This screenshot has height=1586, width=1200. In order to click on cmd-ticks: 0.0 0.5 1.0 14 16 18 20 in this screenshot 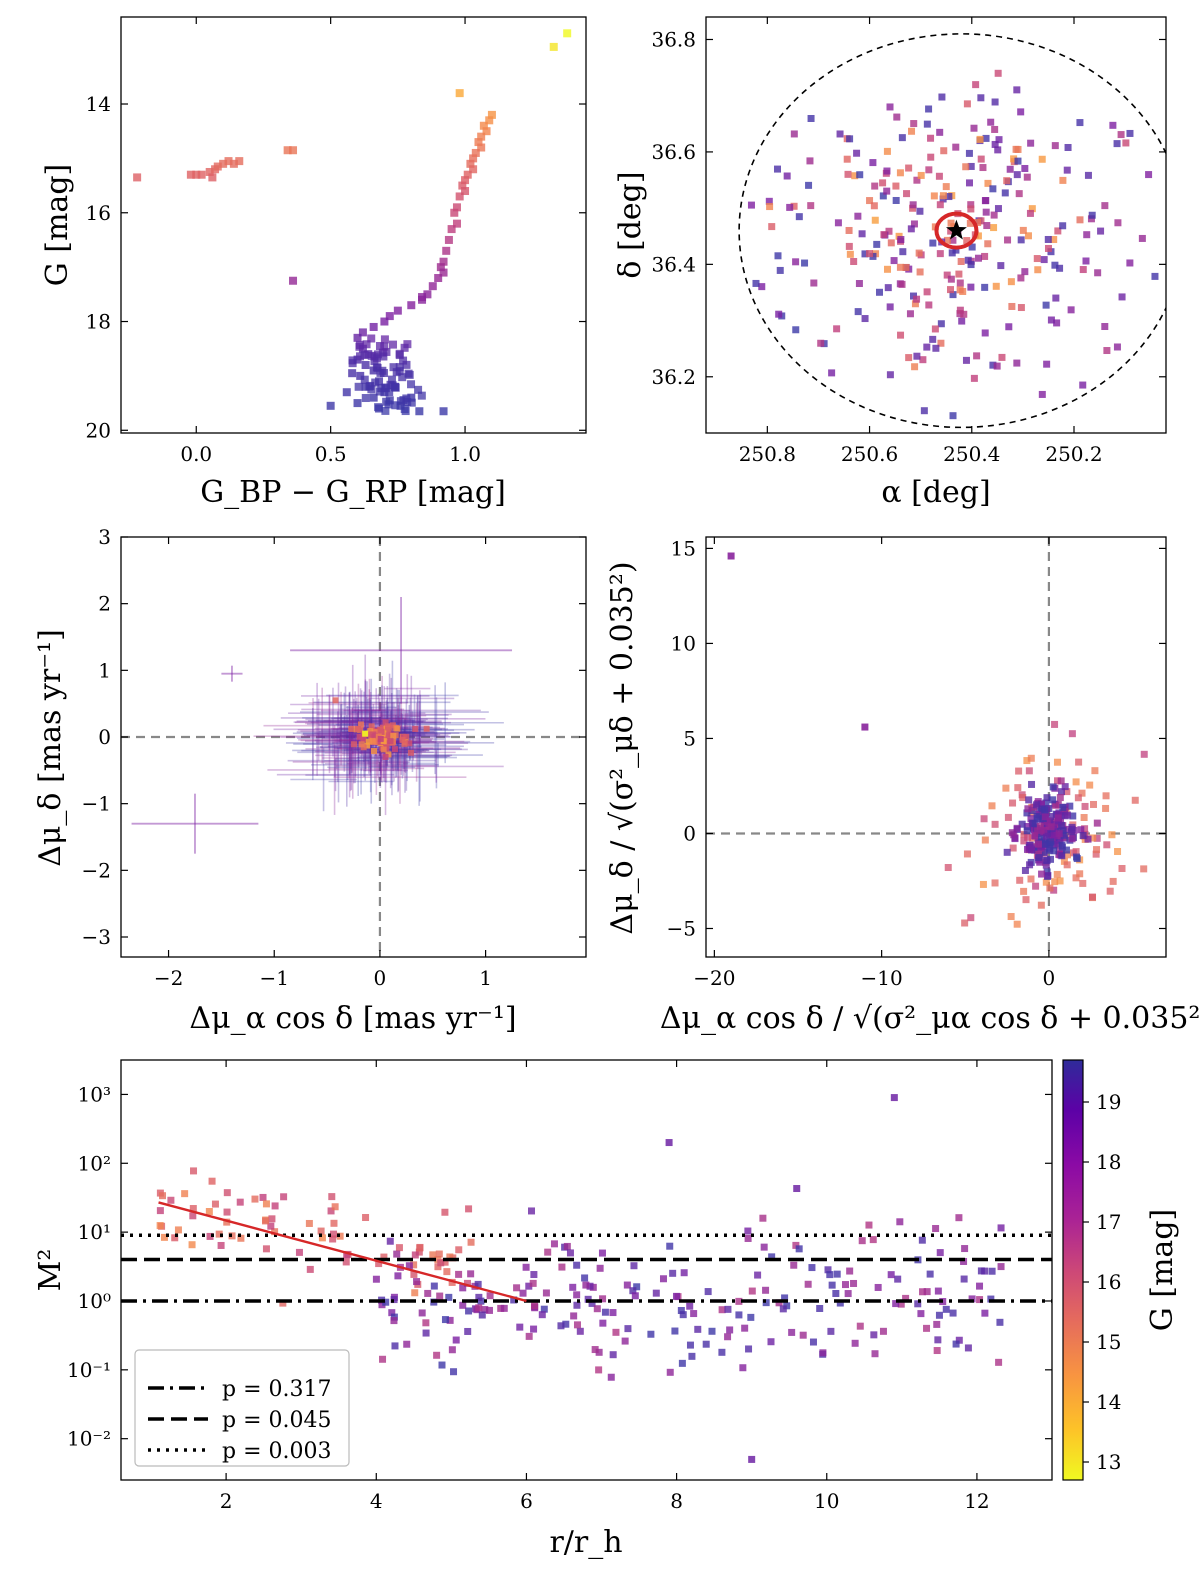, I will do `click(336, 241)`.